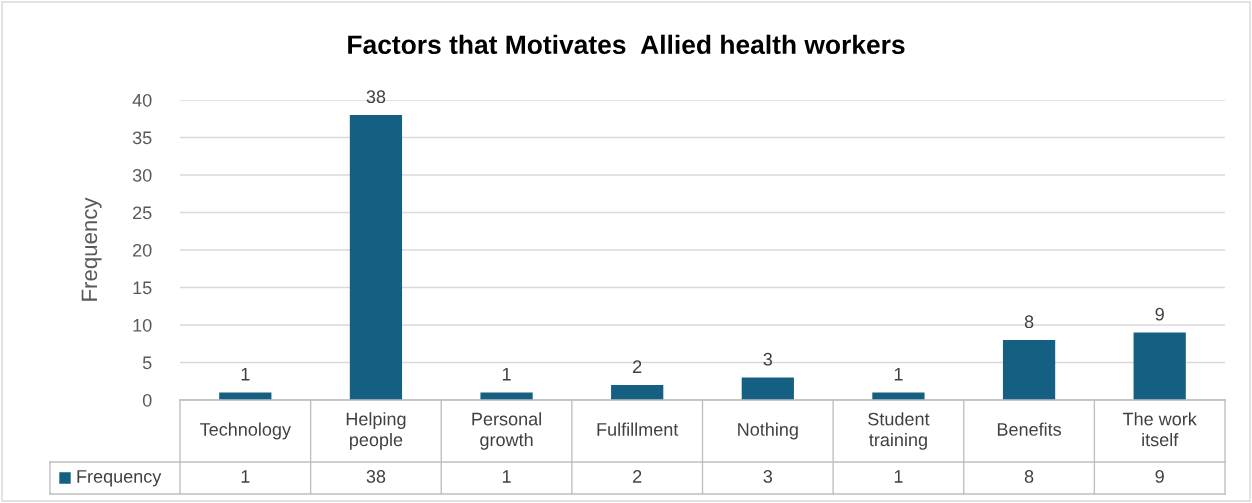  Describe the element at coordinates (91, 249) in the screenshot. I see `y-axis-title: Frequency` at that location.